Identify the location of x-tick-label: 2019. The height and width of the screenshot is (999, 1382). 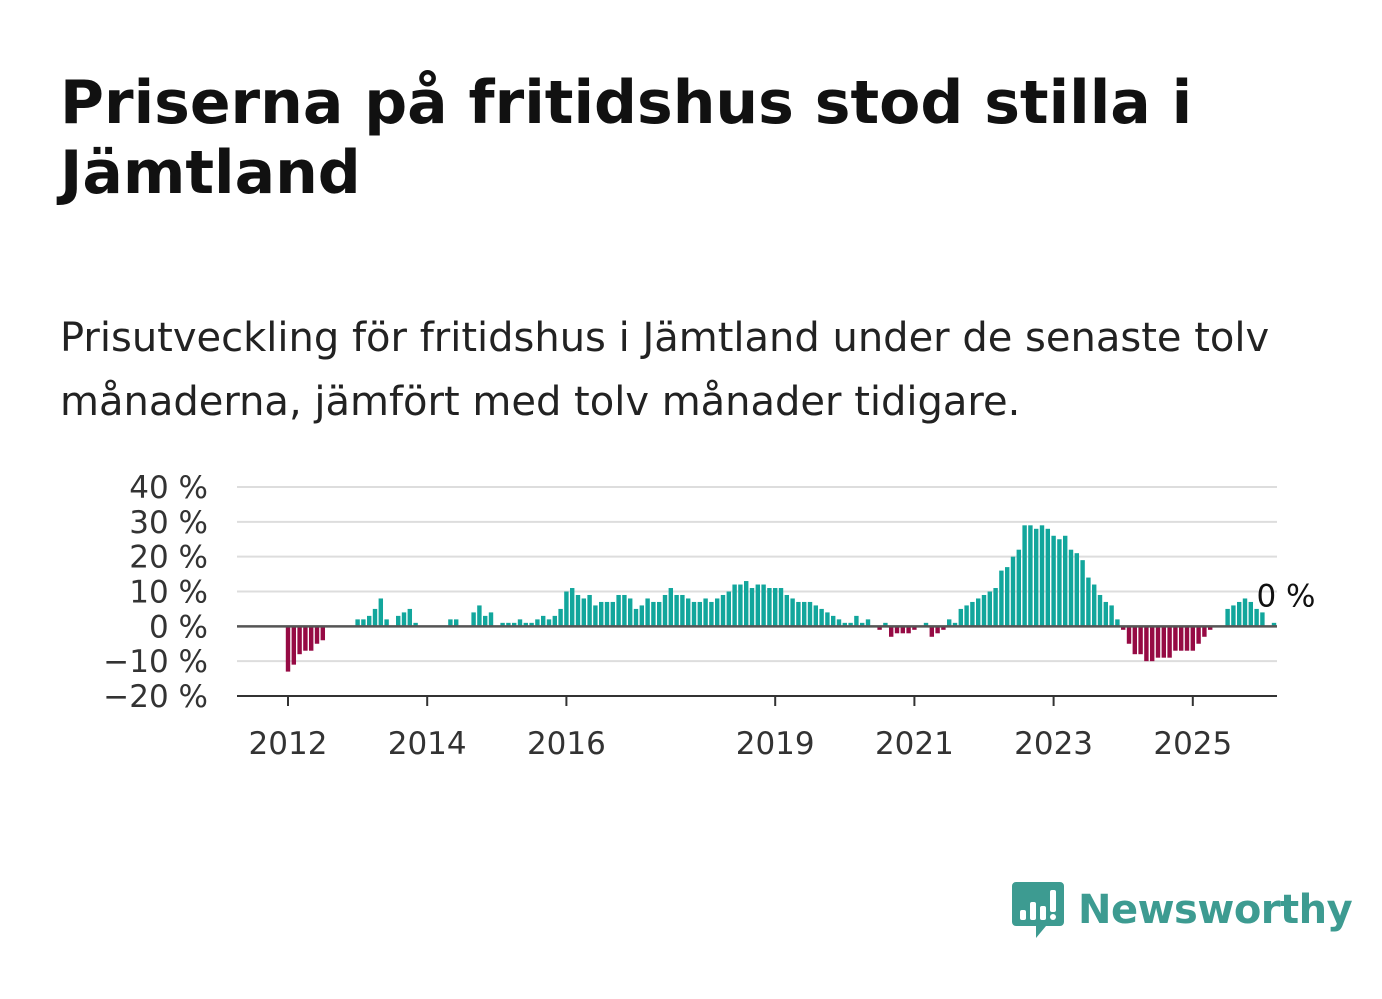
(775, 744).